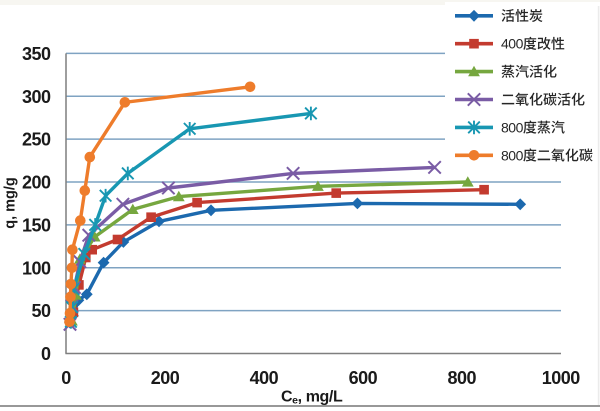  I want to click on svg-text: Ce, mg/L, so click(312, 398).